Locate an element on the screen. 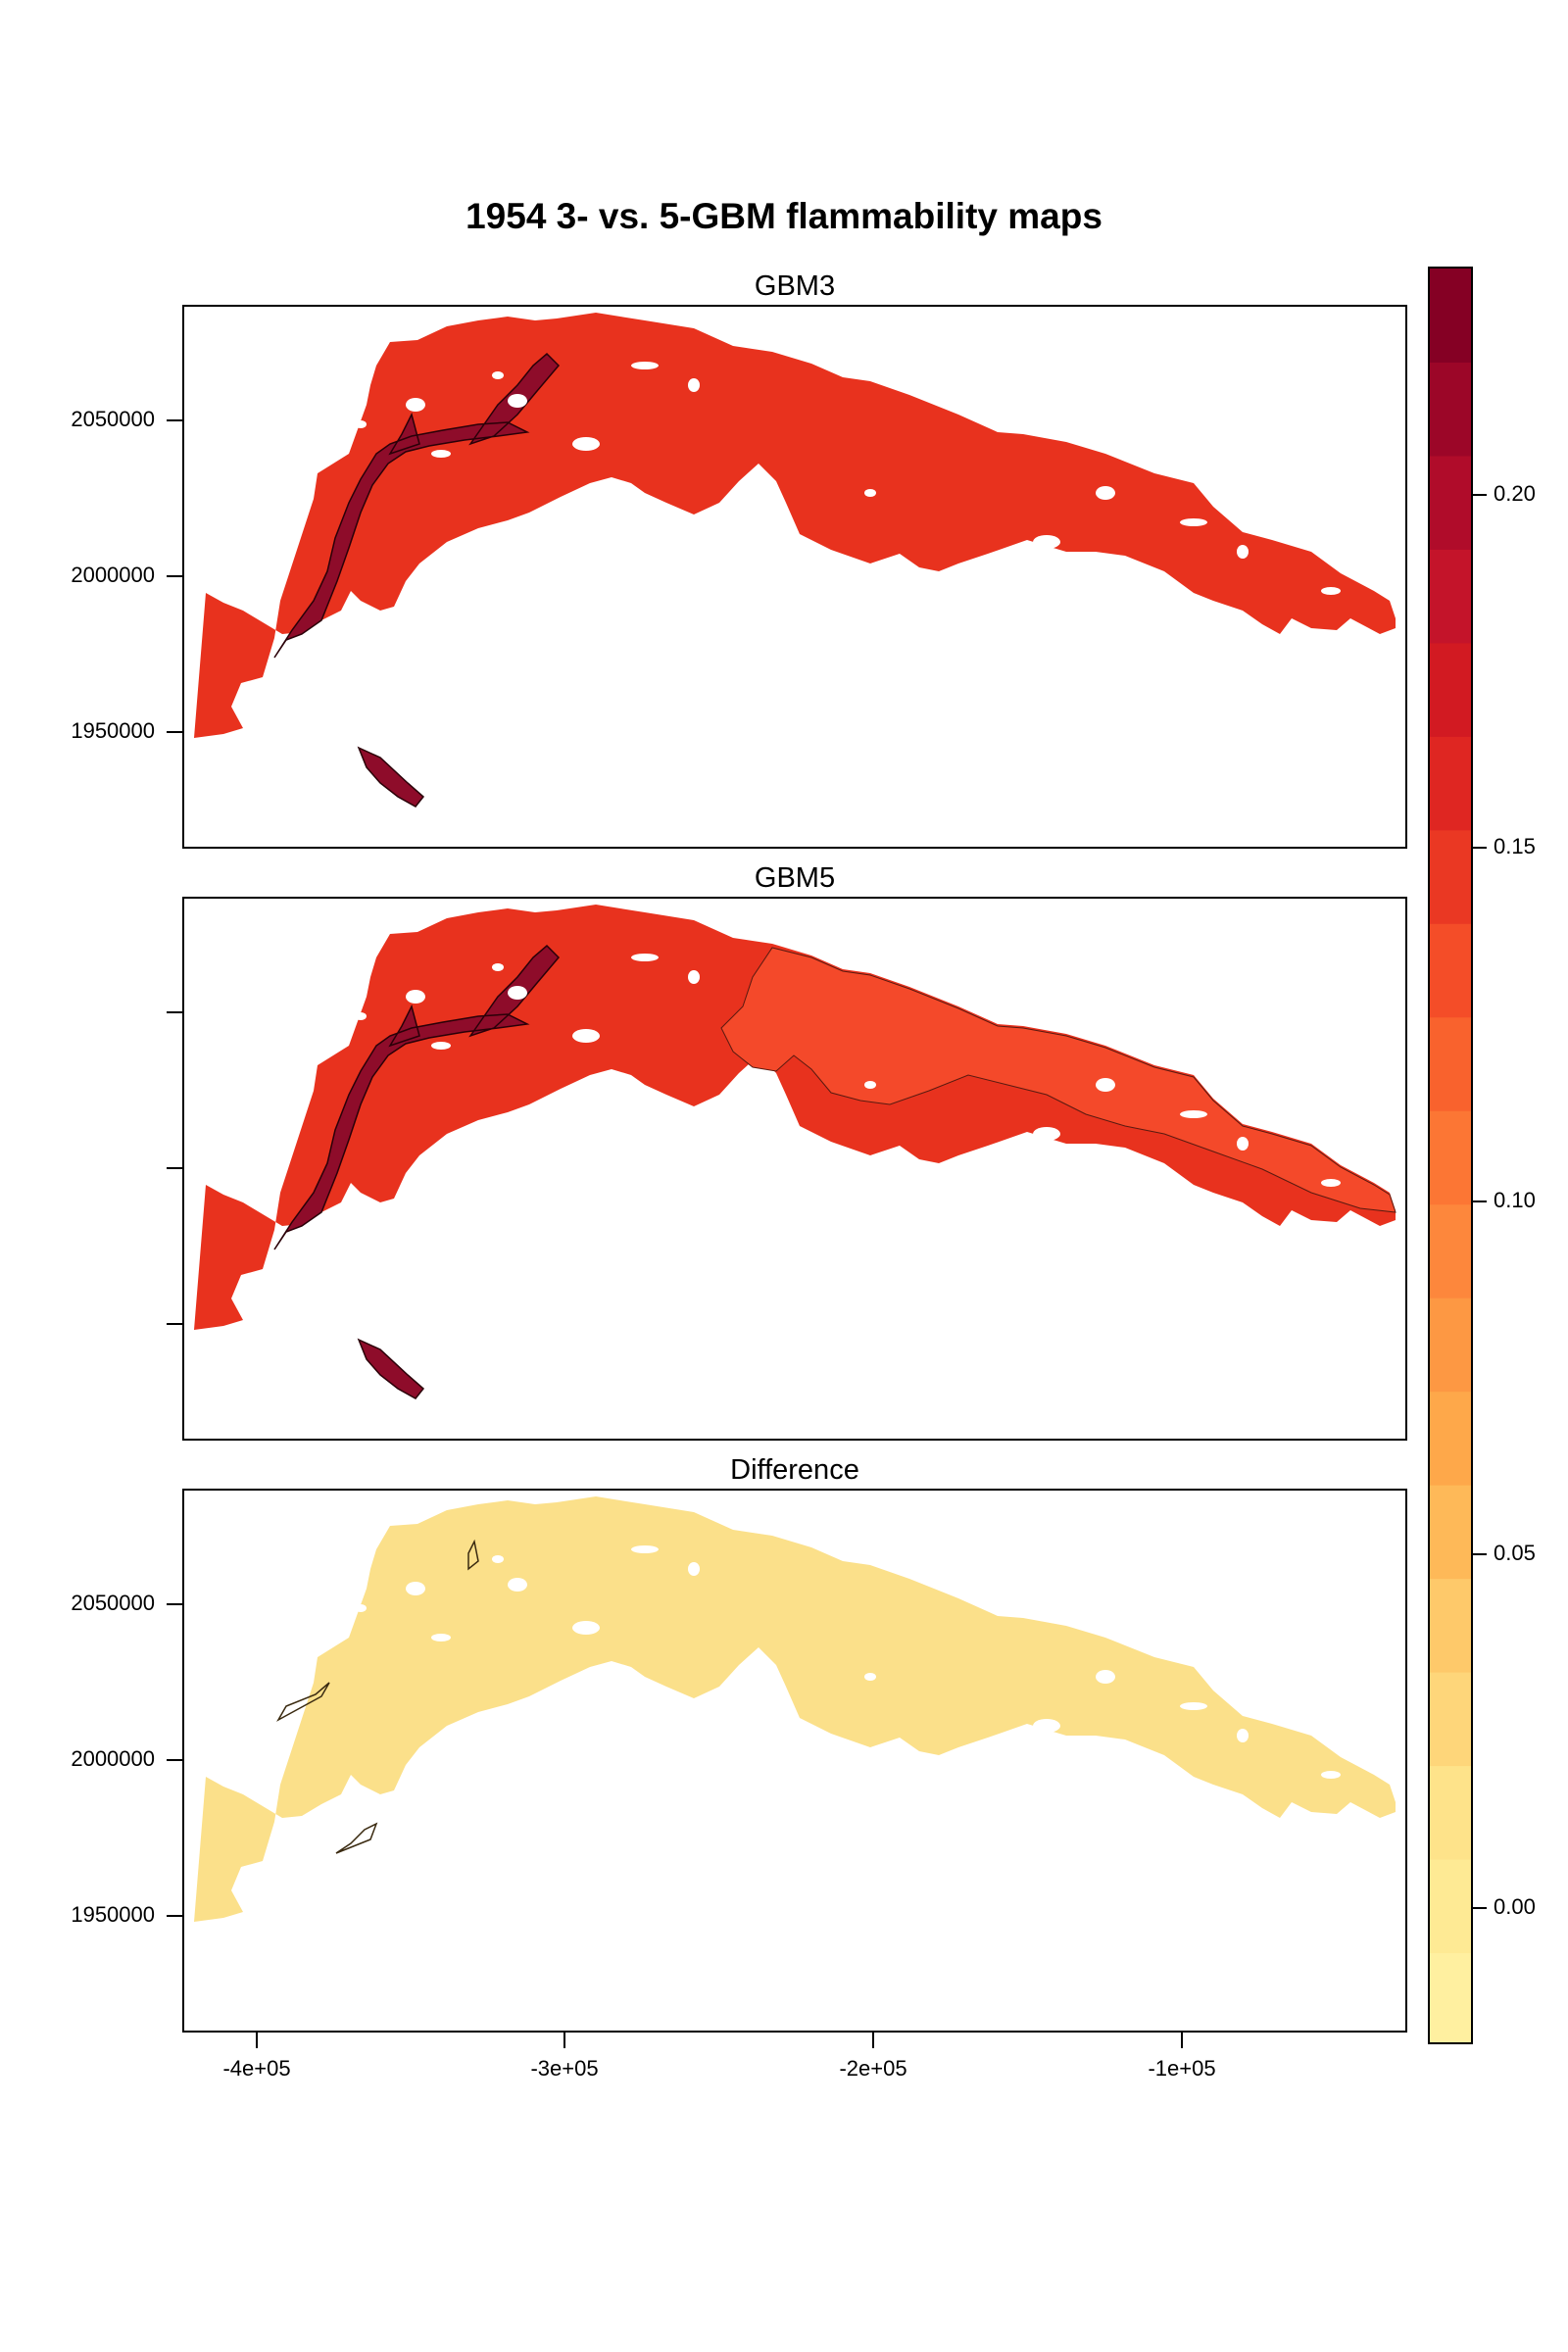 The width and height of the screenshot is (1568, 2352). panel-title-difference: Difference is located at coordinates (794, 1470).